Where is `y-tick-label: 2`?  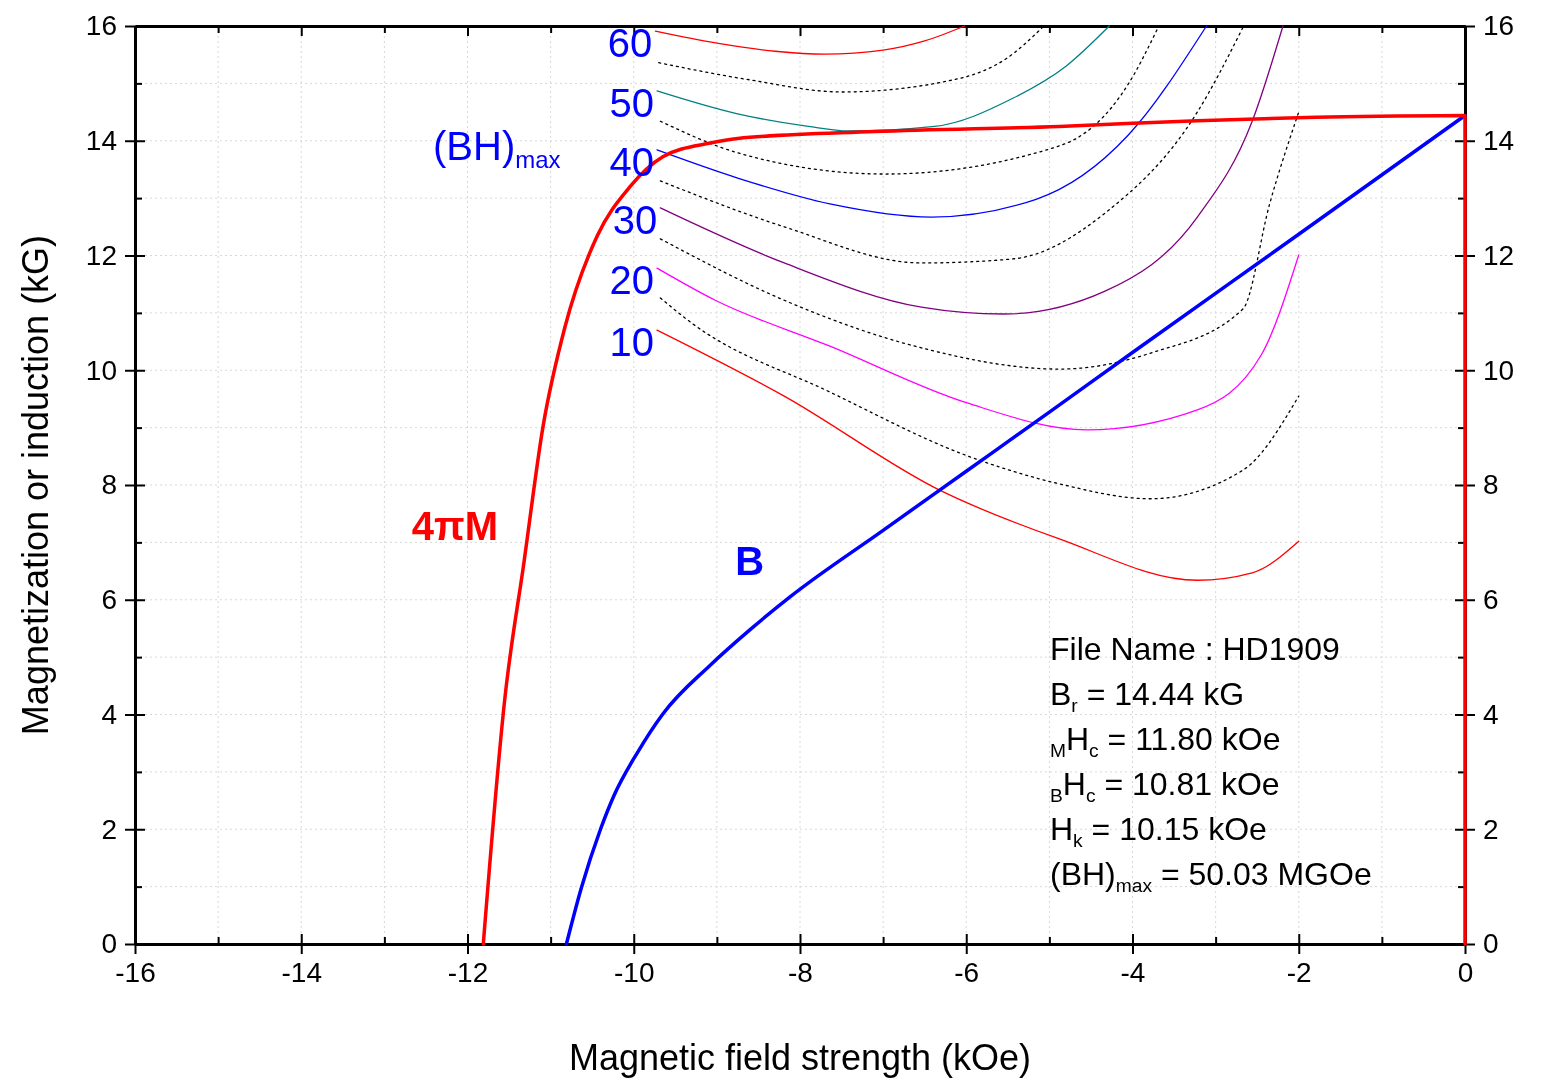
y-tick-label: 2 is located at coordinates (109, 829).